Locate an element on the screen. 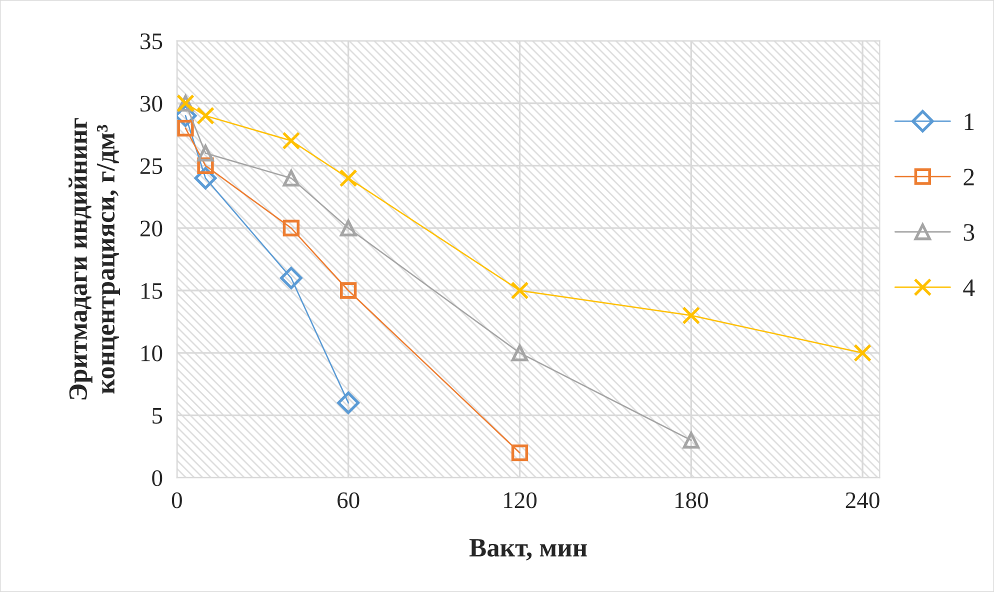 The height and width of the screenshot is (592, 994). legend-label: 2 is located at coordinates (969, 177).